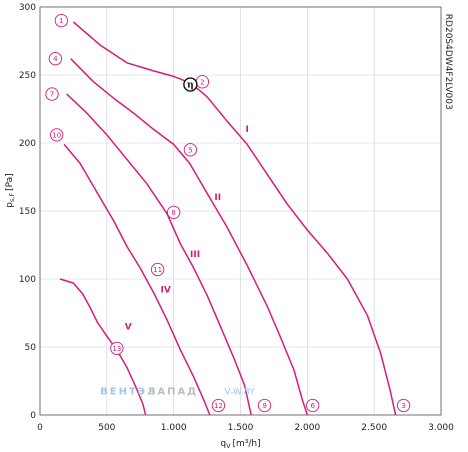 The width and height of the screenshot is (468, 452). I want to click on point-marker-6: 6, so click(313, 405).